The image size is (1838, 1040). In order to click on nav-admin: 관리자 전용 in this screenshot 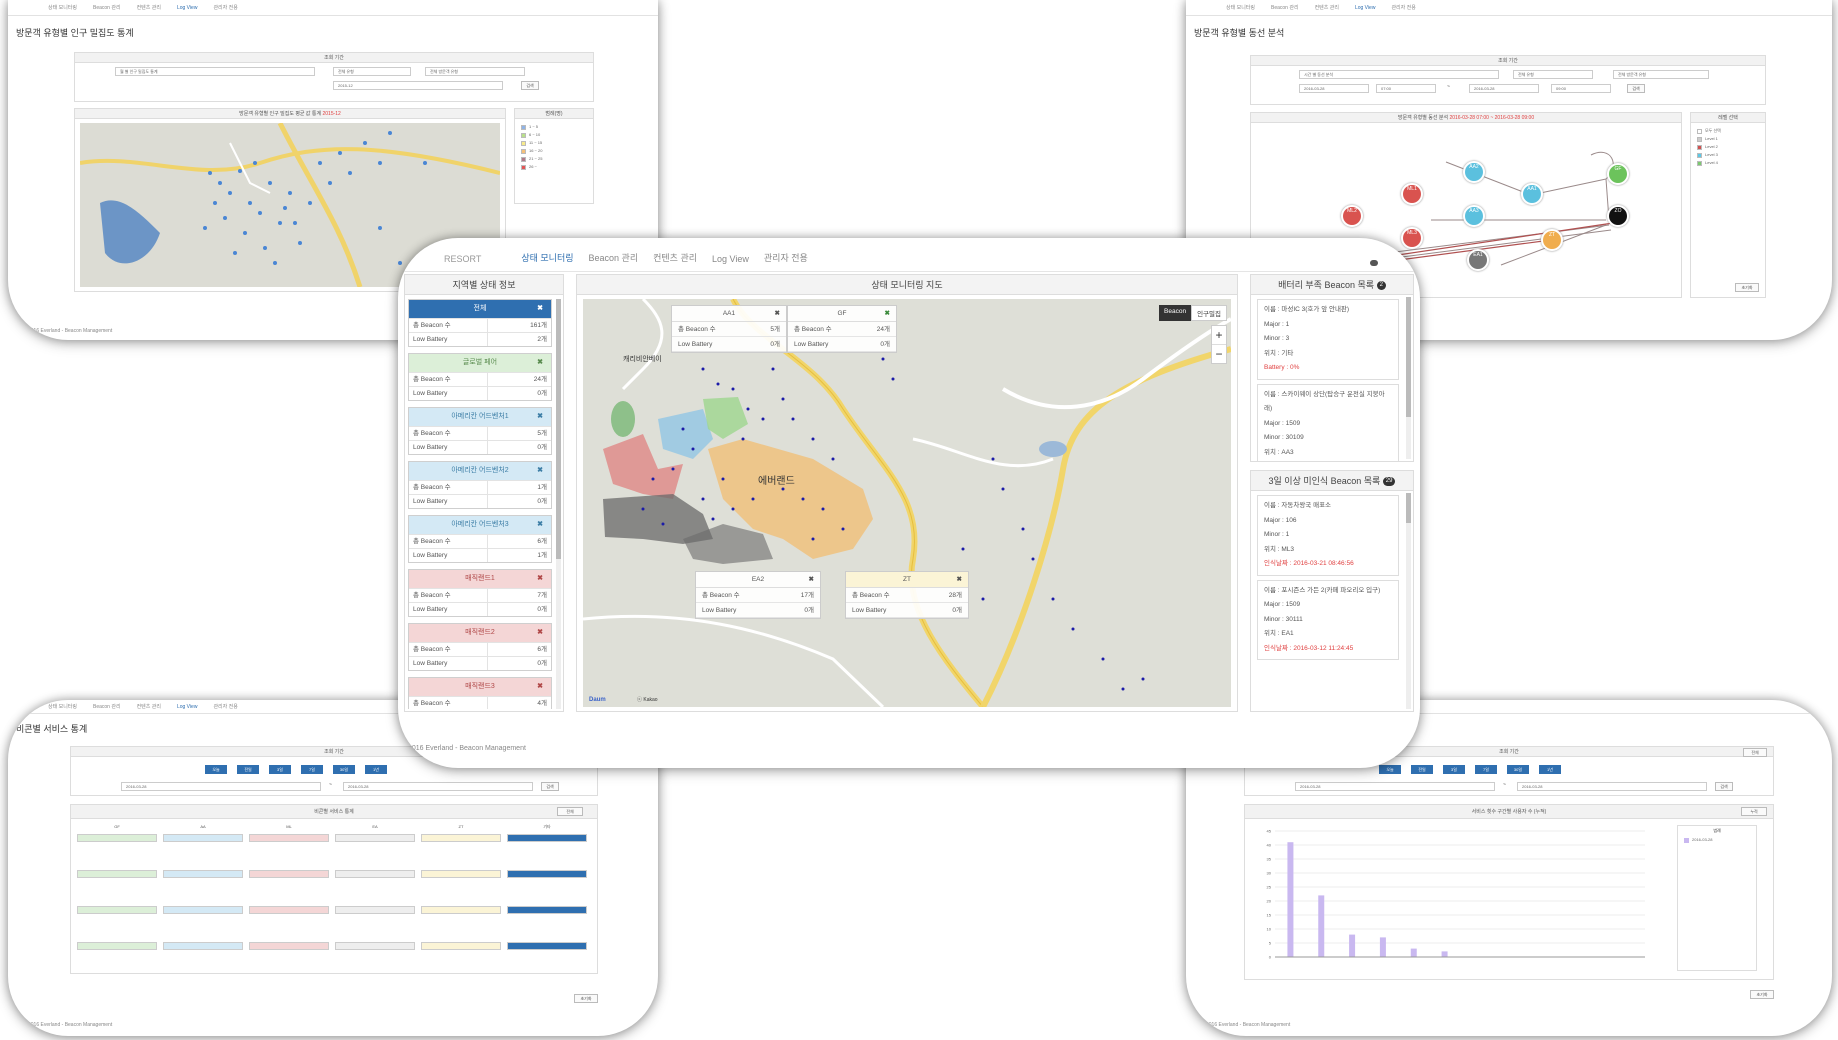, I will do `click(785, 258)`.